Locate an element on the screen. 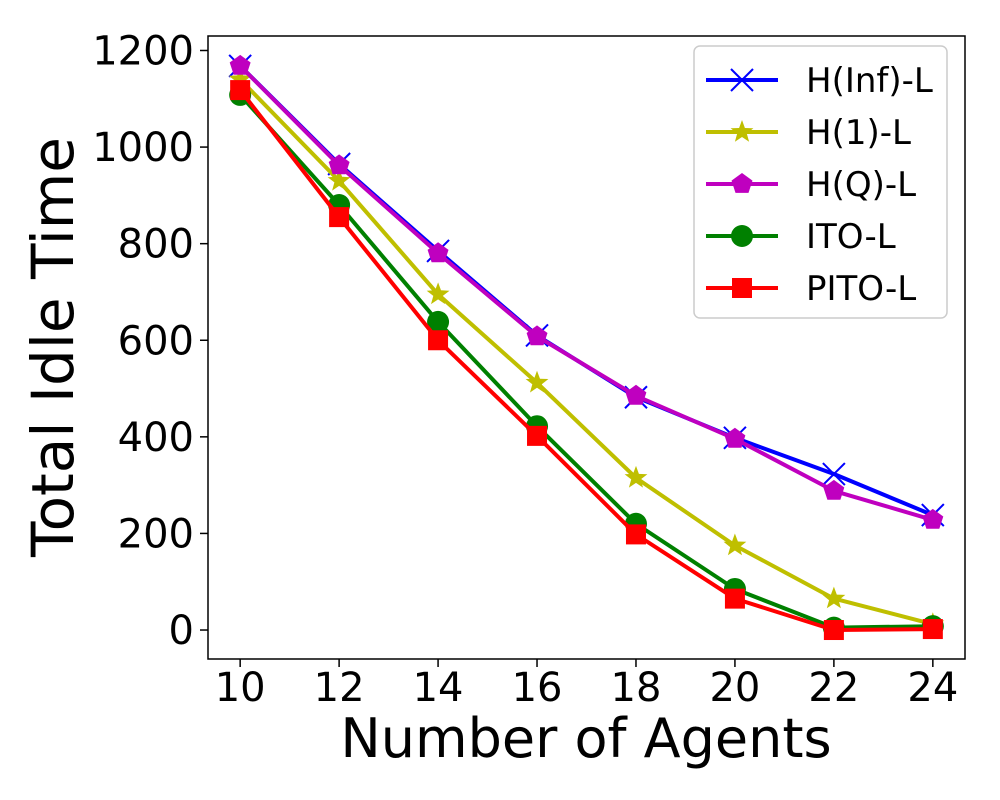 This screenshot has width=1000, height=800. x-tick-label: 24 is located at coordinates (932, 688).